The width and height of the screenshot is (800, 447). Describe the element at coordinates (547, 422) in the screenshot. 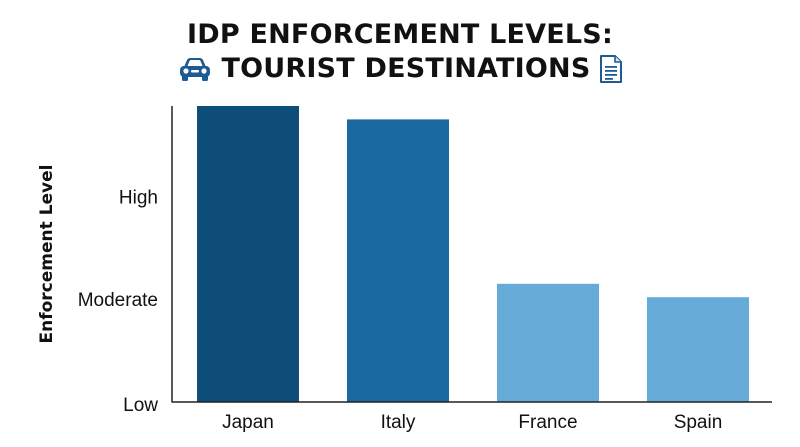

I see `x-tick-label: France` at that location.